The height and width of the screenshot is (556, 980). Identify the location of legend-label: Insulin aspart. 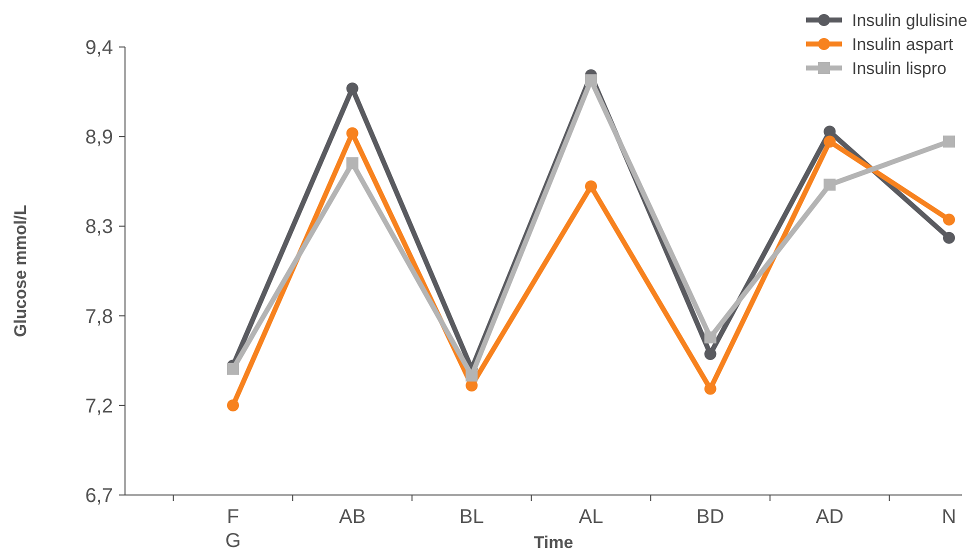
(903, 44).